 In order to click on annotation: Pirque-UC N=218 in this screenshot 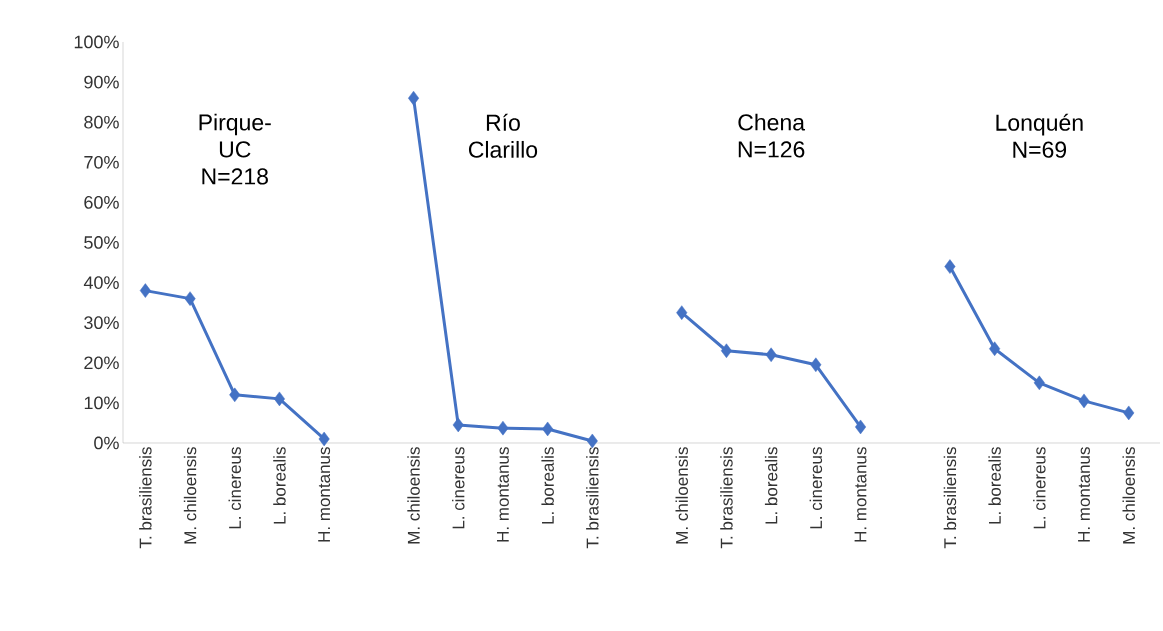, I will do `click(235, 149)`.